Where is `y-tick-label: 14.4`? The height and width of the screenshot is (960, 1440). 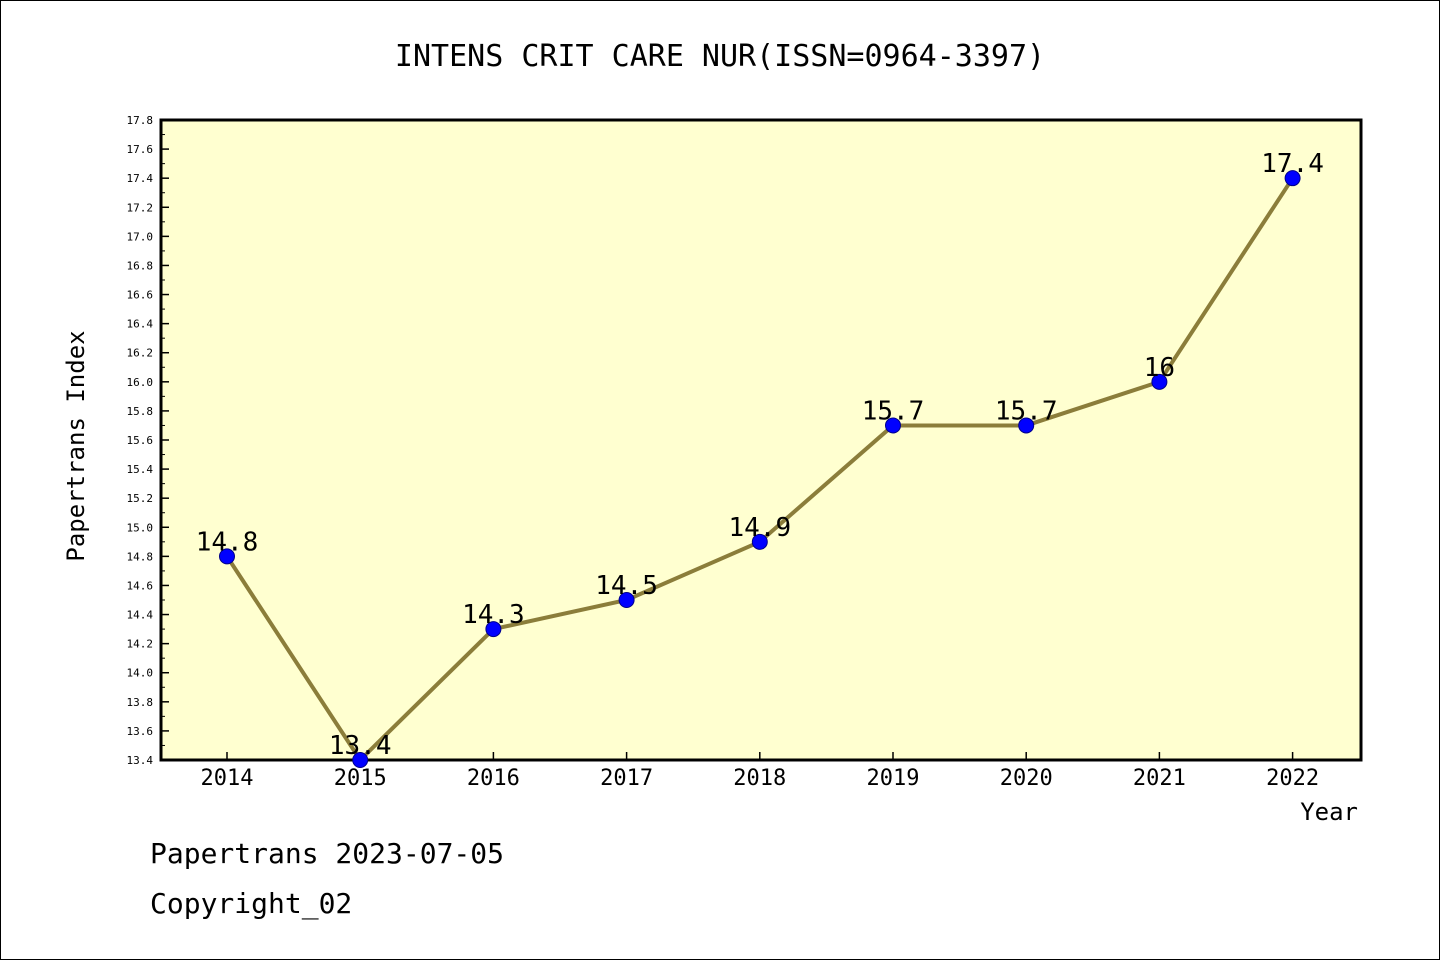 y-tick-label: 14.4 is located at coordinates (140, 615).